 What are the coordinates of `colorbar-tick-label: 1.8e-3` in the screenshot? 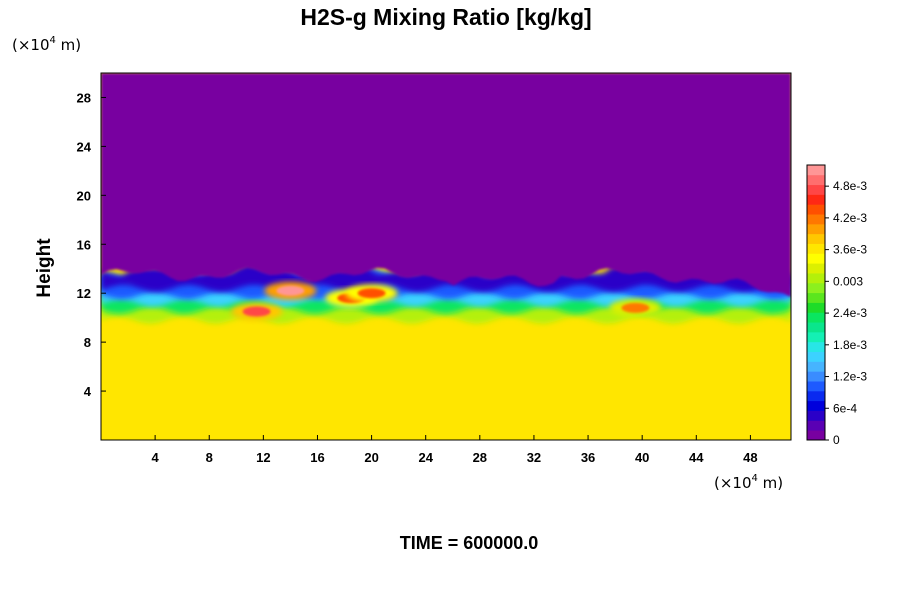 It's located at (850, 345).